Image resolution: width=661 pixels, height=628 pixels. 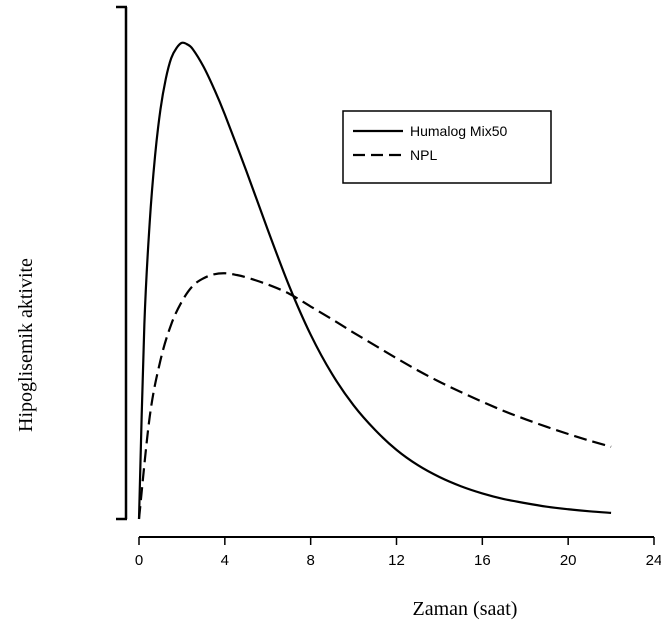 What do you see at coordinates (310, 560) in the screenshot?
I see `x-tick-label-8: 8` at bounding box center [310, 560].